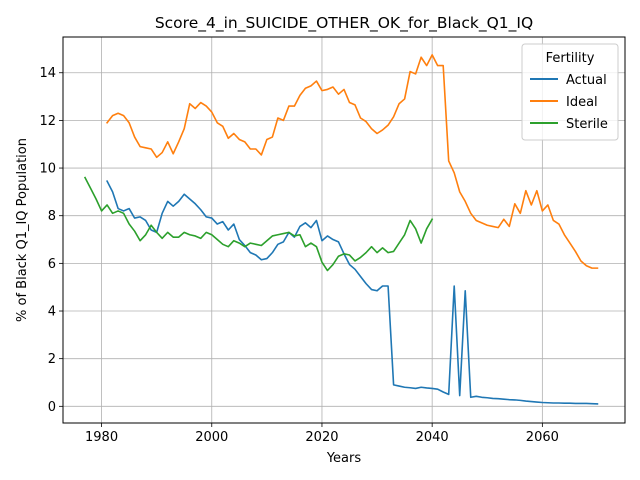 This screenshot has height=480, width=640. What do you see at coordinates (587, 124) in the screenshot?
I see `legend-label-sterile: Sterile` at bounding box center [587, 124].